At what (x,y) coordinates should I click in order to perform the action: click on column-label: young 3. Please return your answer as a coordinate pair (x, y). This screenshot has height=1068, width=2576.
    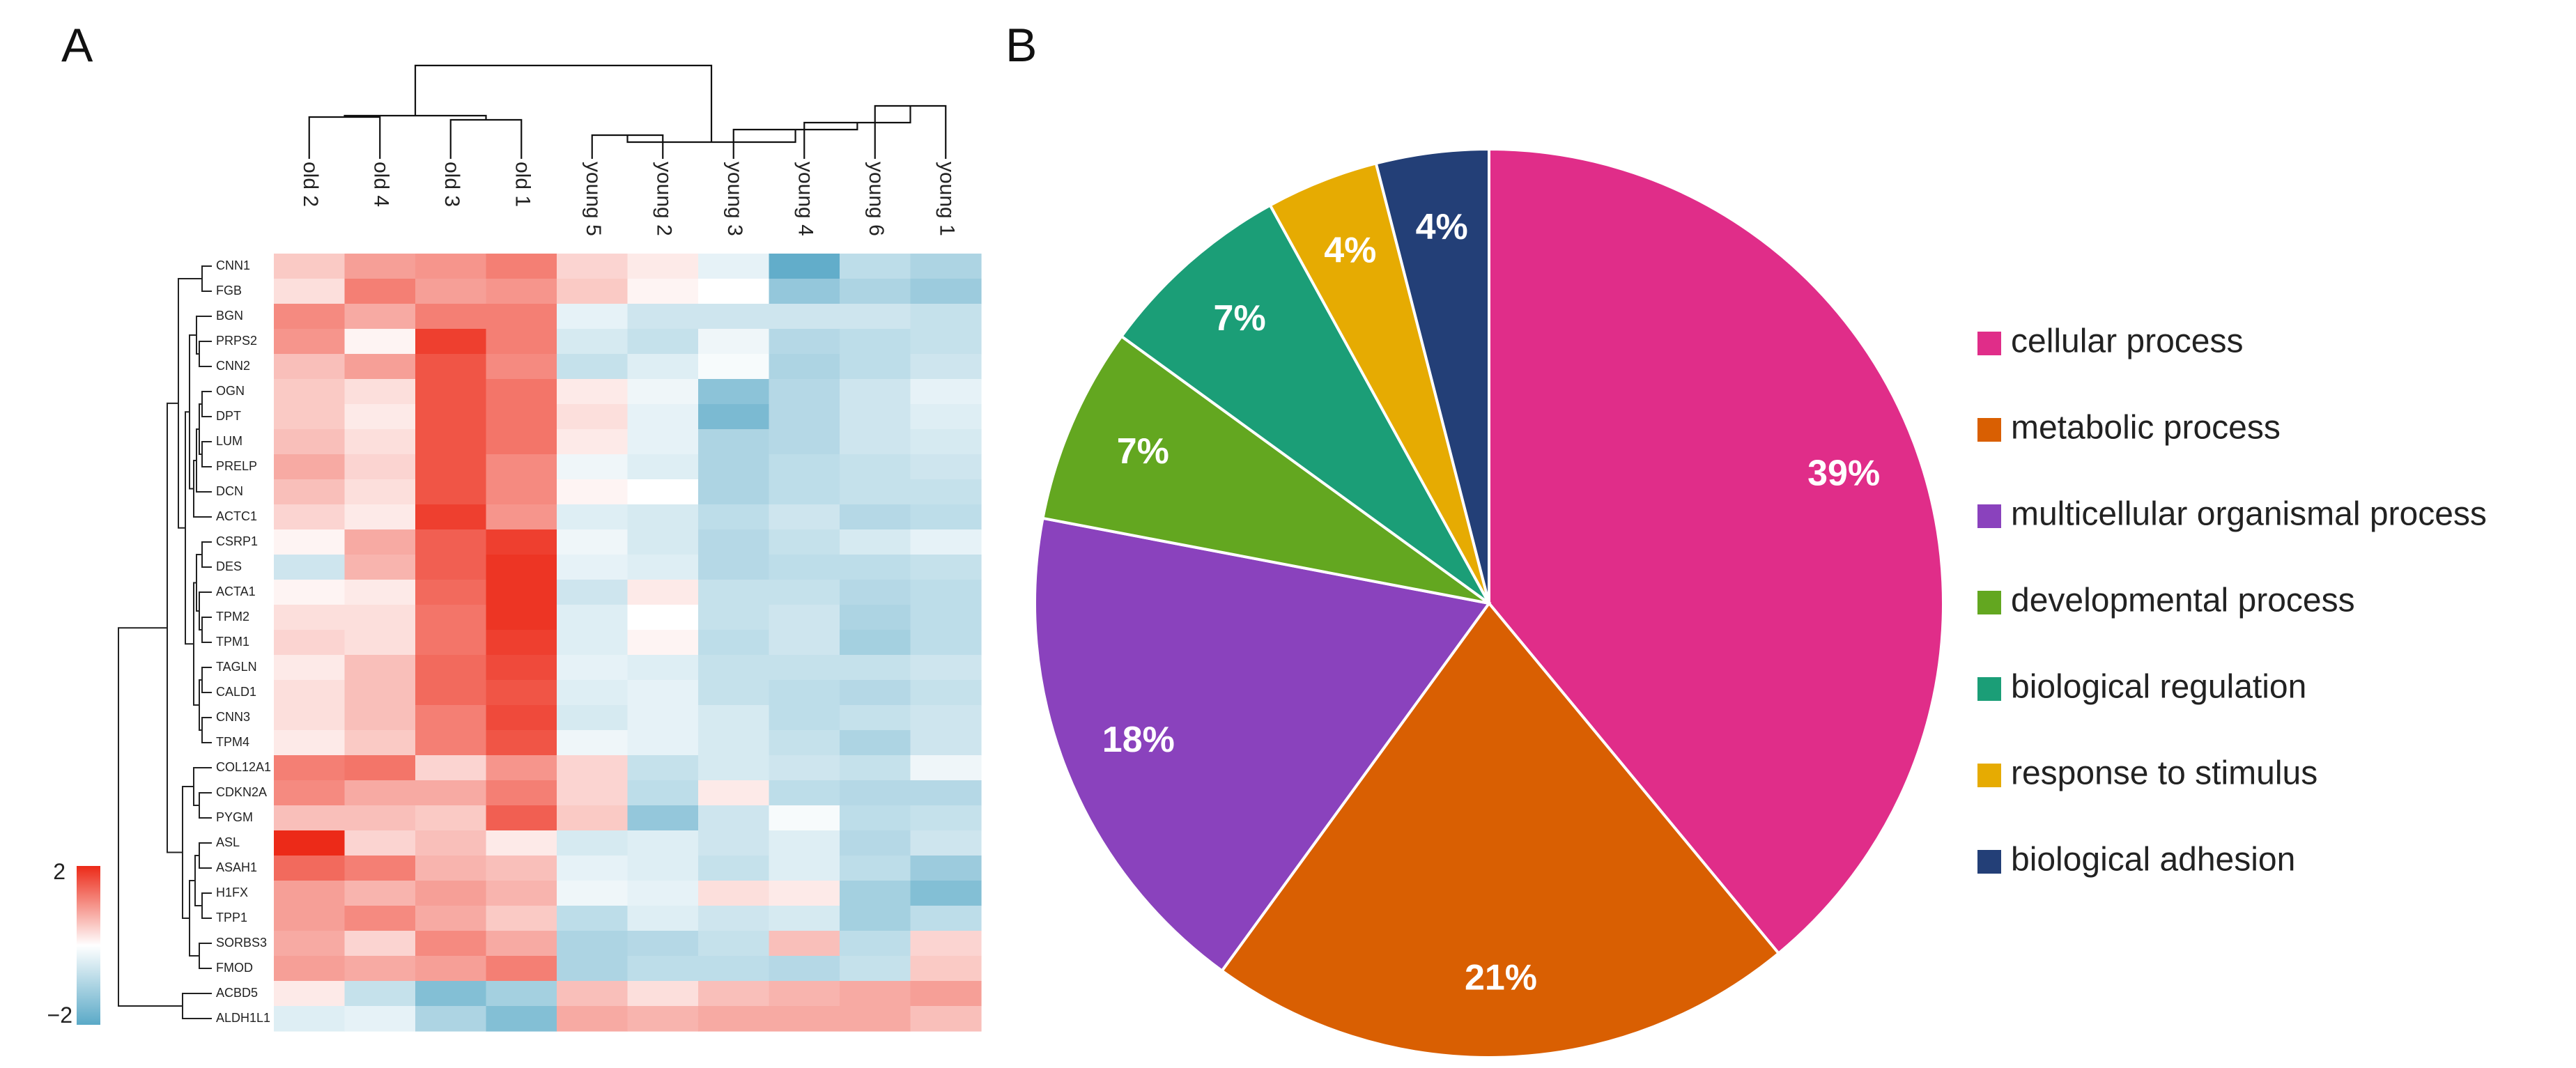
    Looking at the image, I should click on (734, 199).